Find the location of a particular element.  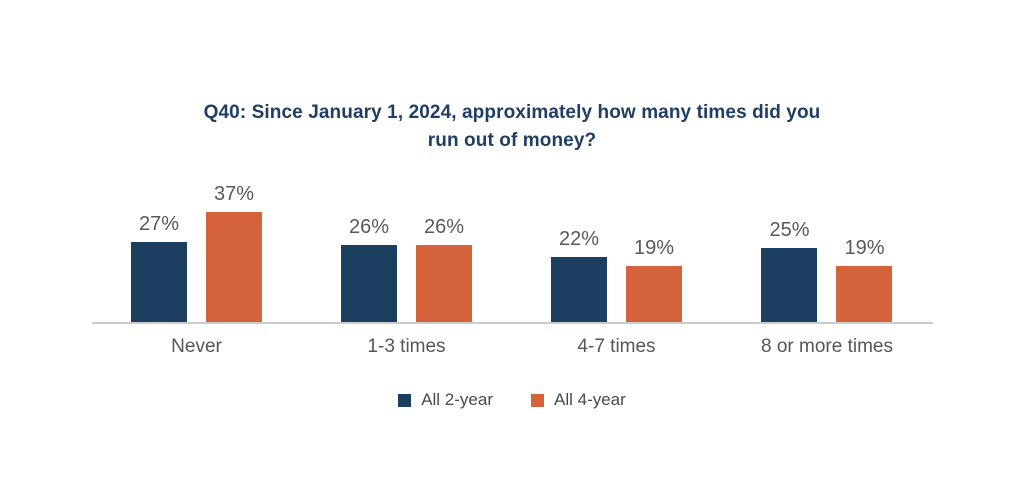

bar-all-2-year-1-3-times is located at coordinates (369, 284).